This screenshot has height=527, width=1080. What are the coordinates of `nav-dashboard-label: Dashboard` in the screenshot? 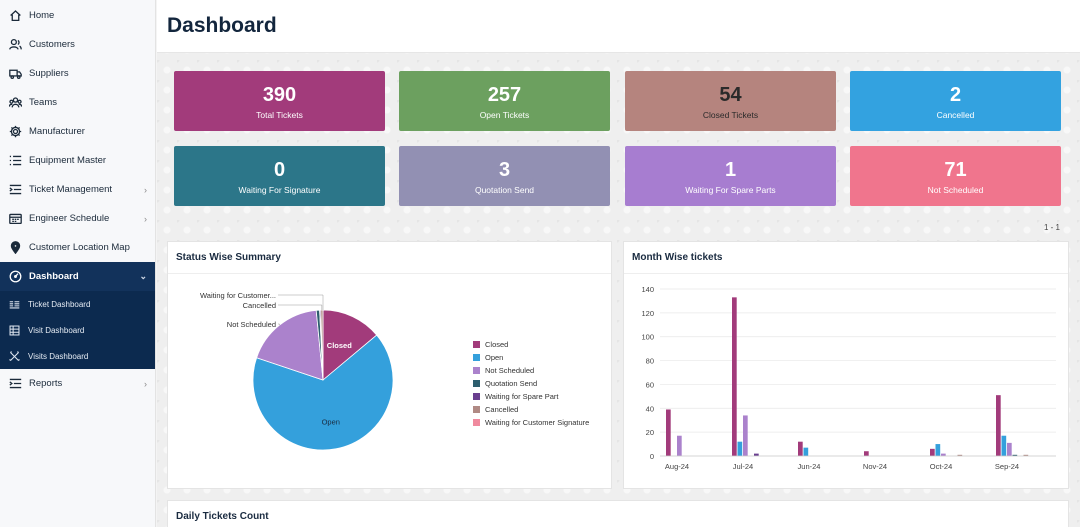 It's located at (54, 276).